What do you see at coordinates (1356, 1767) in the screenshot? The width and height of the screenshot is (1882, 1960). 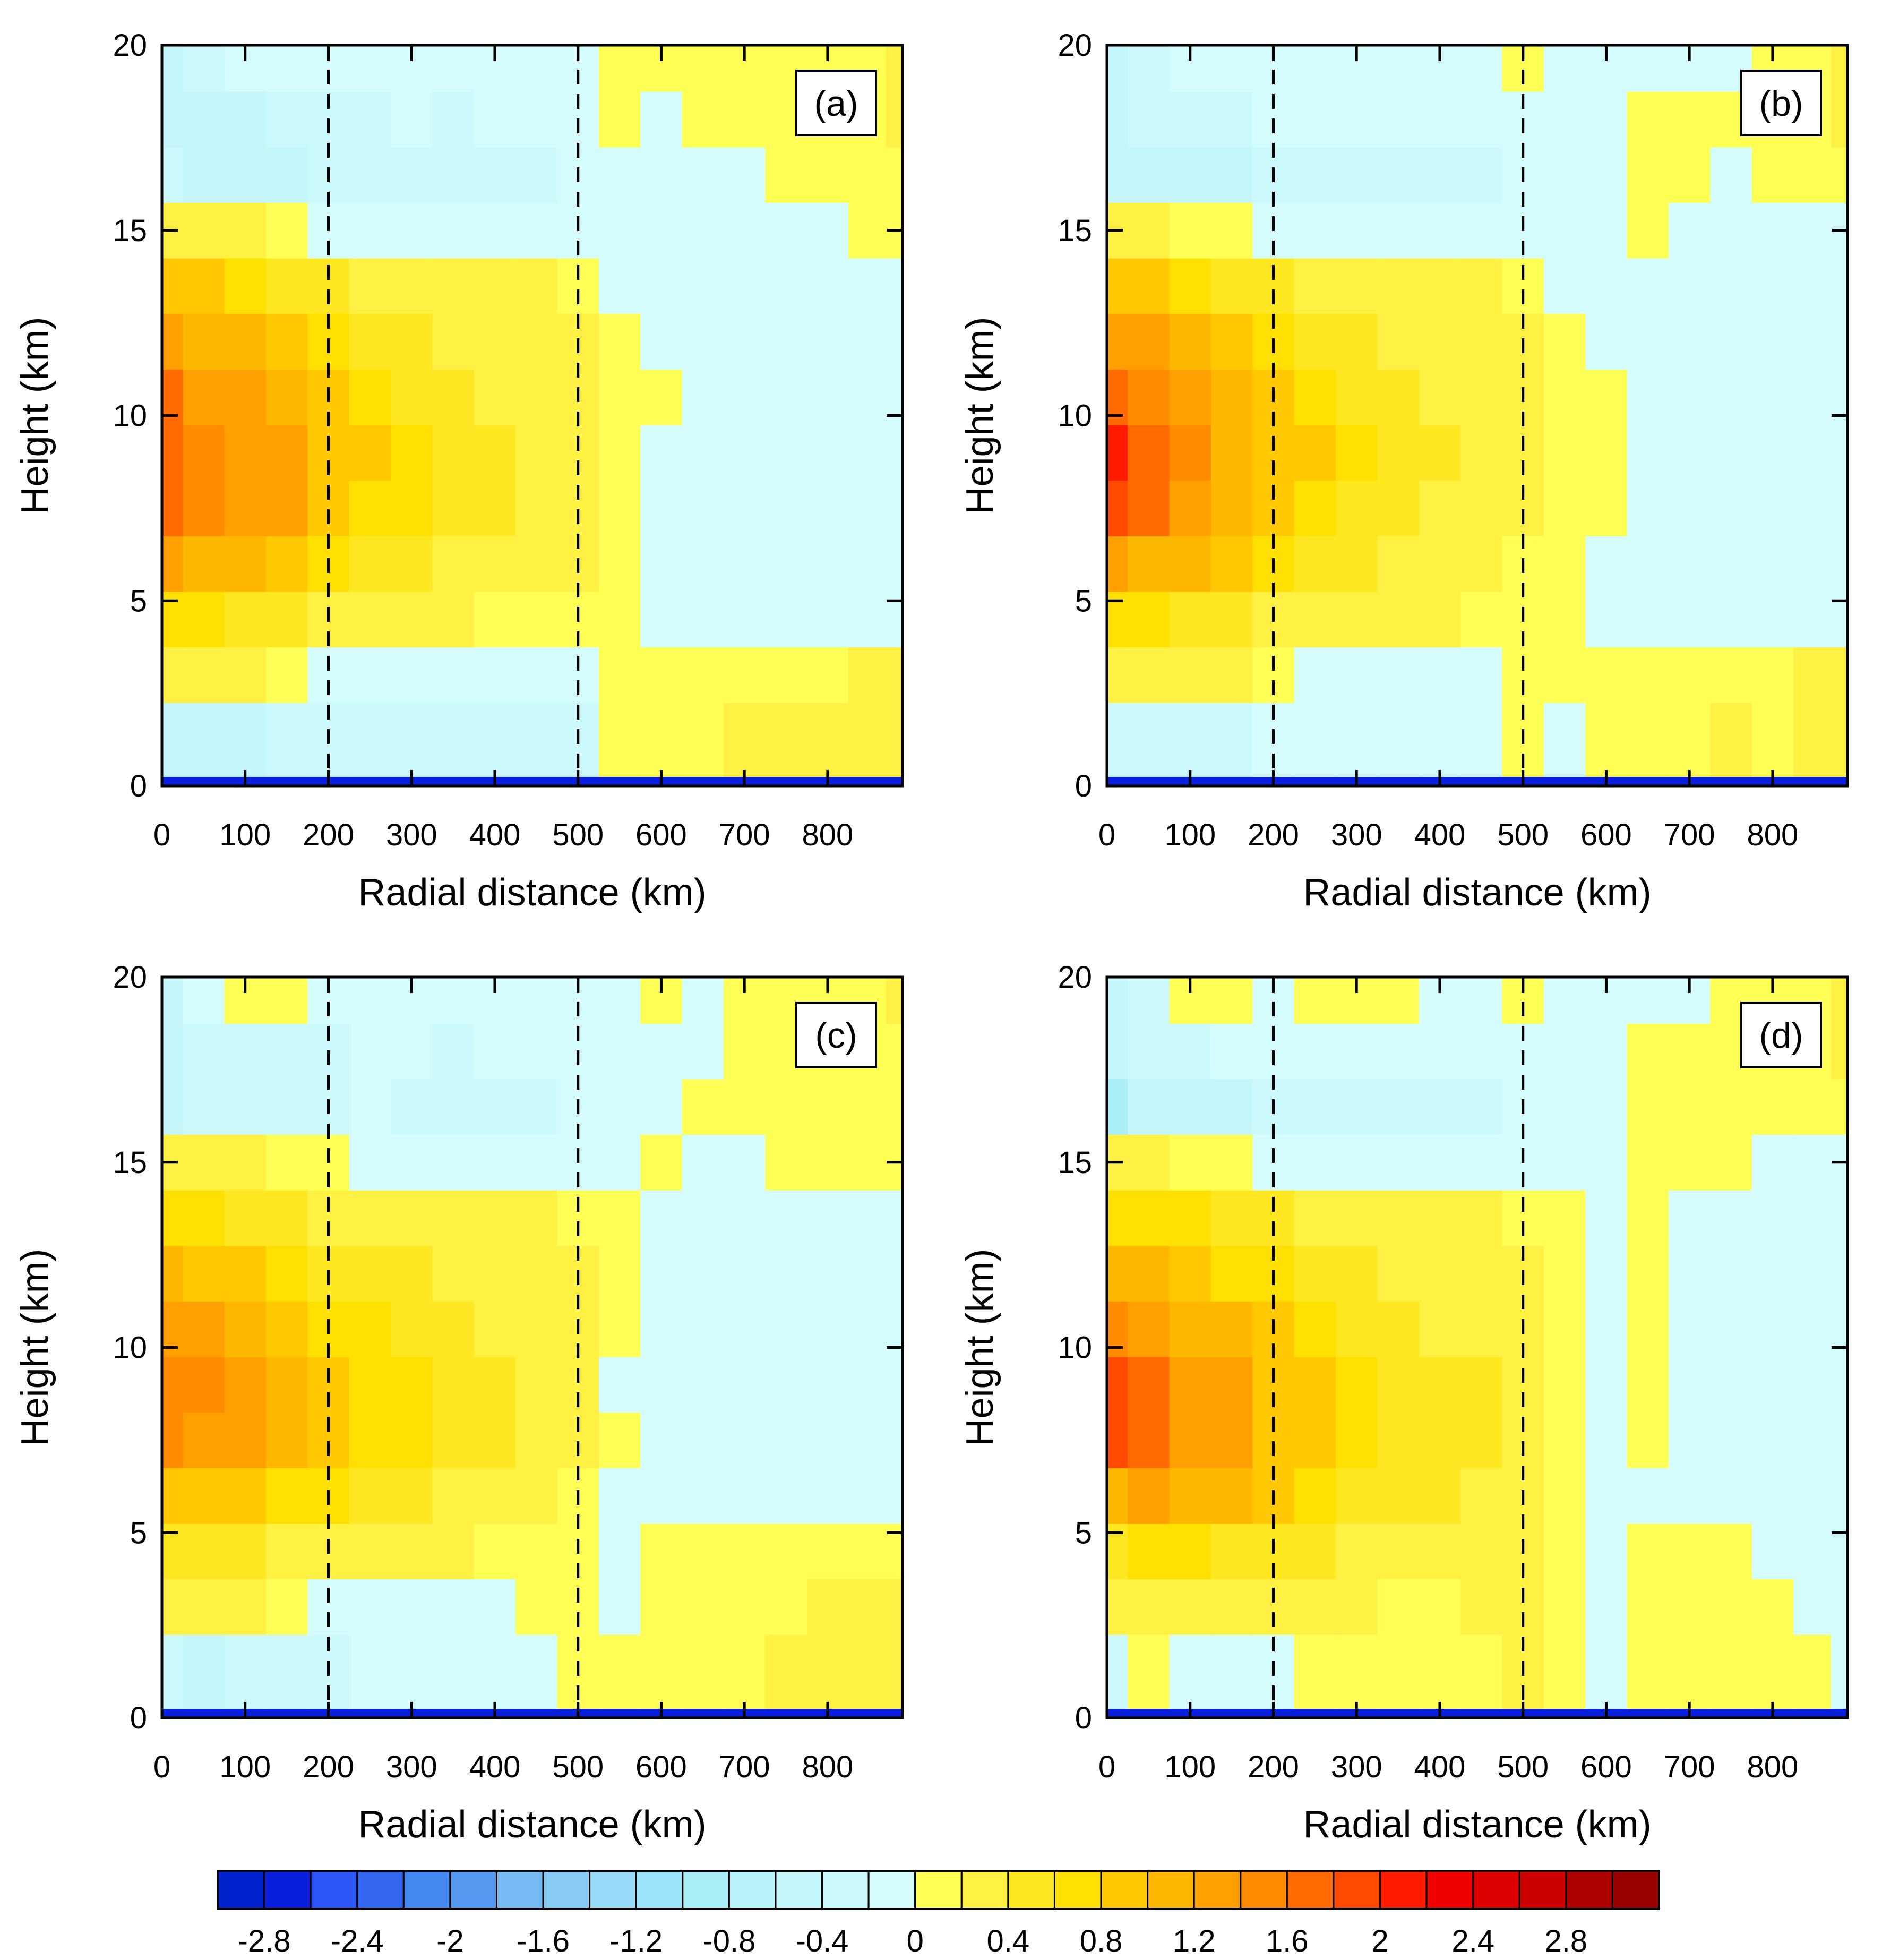 I see `x-tick-label: 300` at bounding box center [1356, 1767].